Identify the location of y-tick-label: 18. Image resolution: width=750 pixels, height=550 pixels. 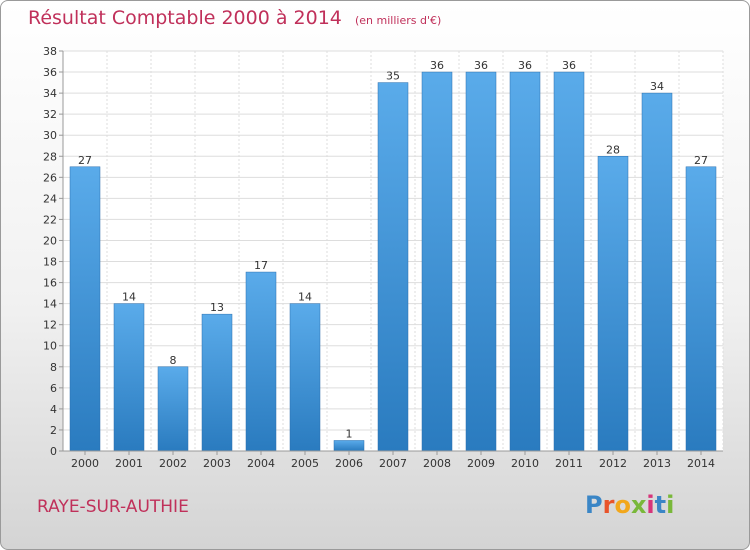
(50, 262).